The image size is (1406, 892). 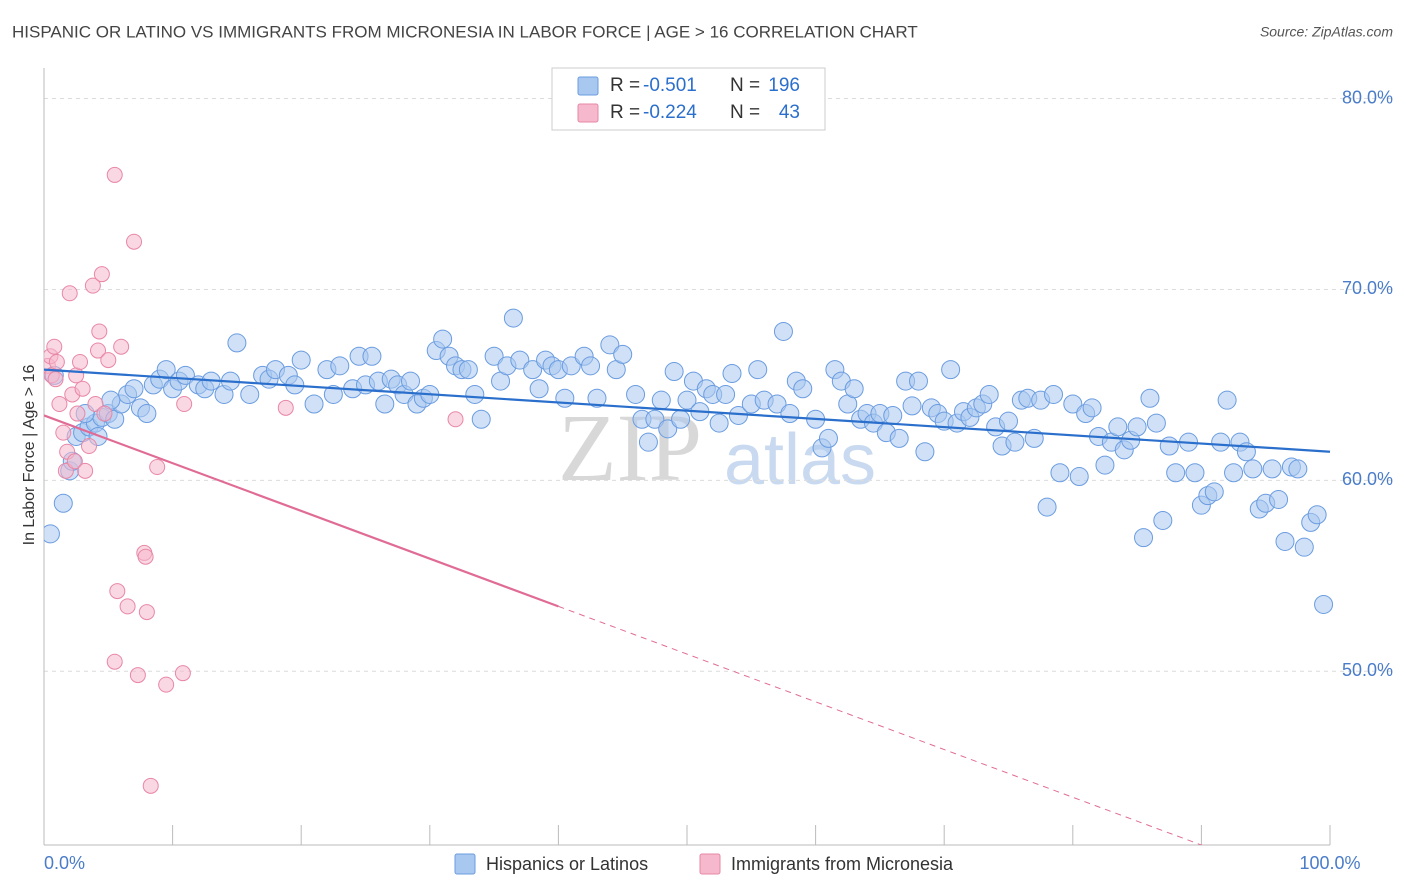 I want to click on watermark-text: atlas, so click(x=800, y=460).